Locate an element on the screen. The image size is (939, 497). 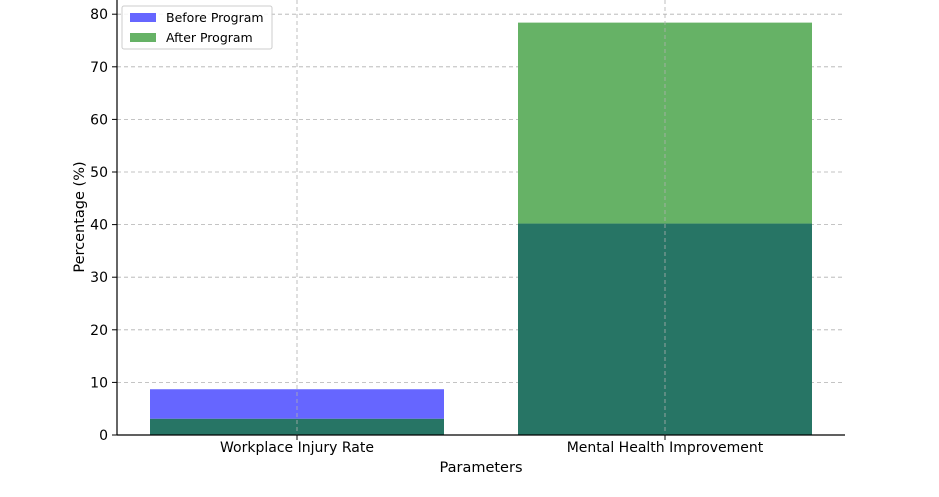
x-tick-label: Workplace Injury Rate is located at coordinates (297, 448).